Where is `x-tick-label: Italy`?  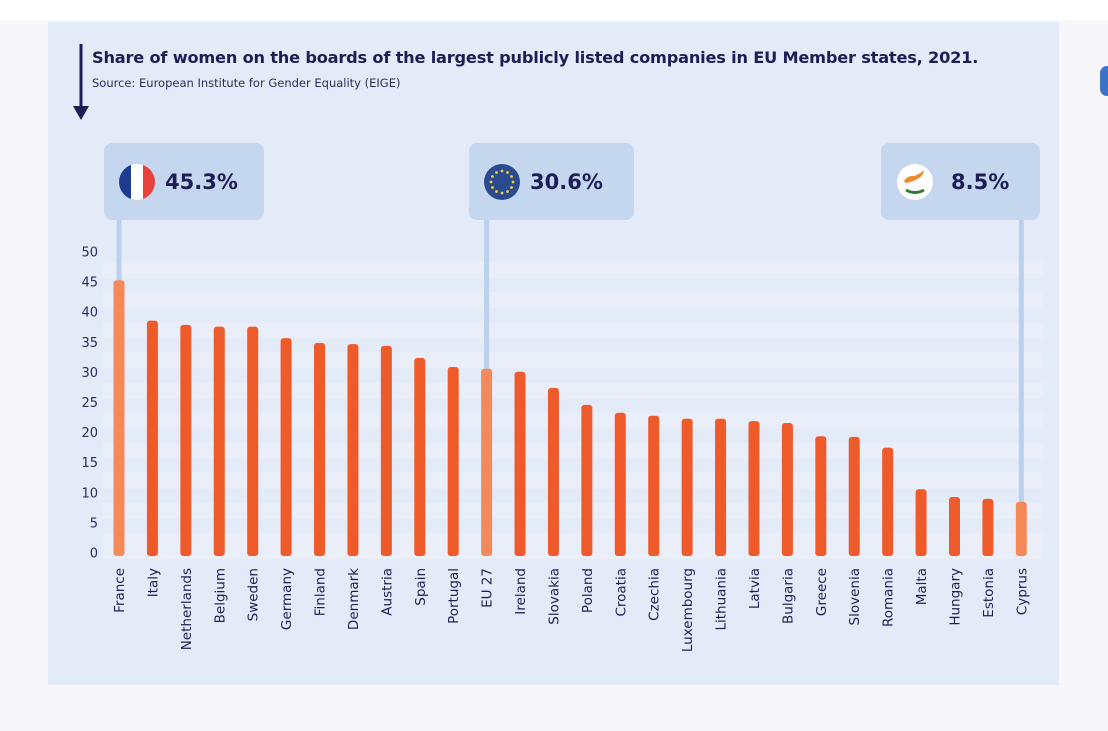
x-tick-label: Italy is located at coordinates (153, 582).